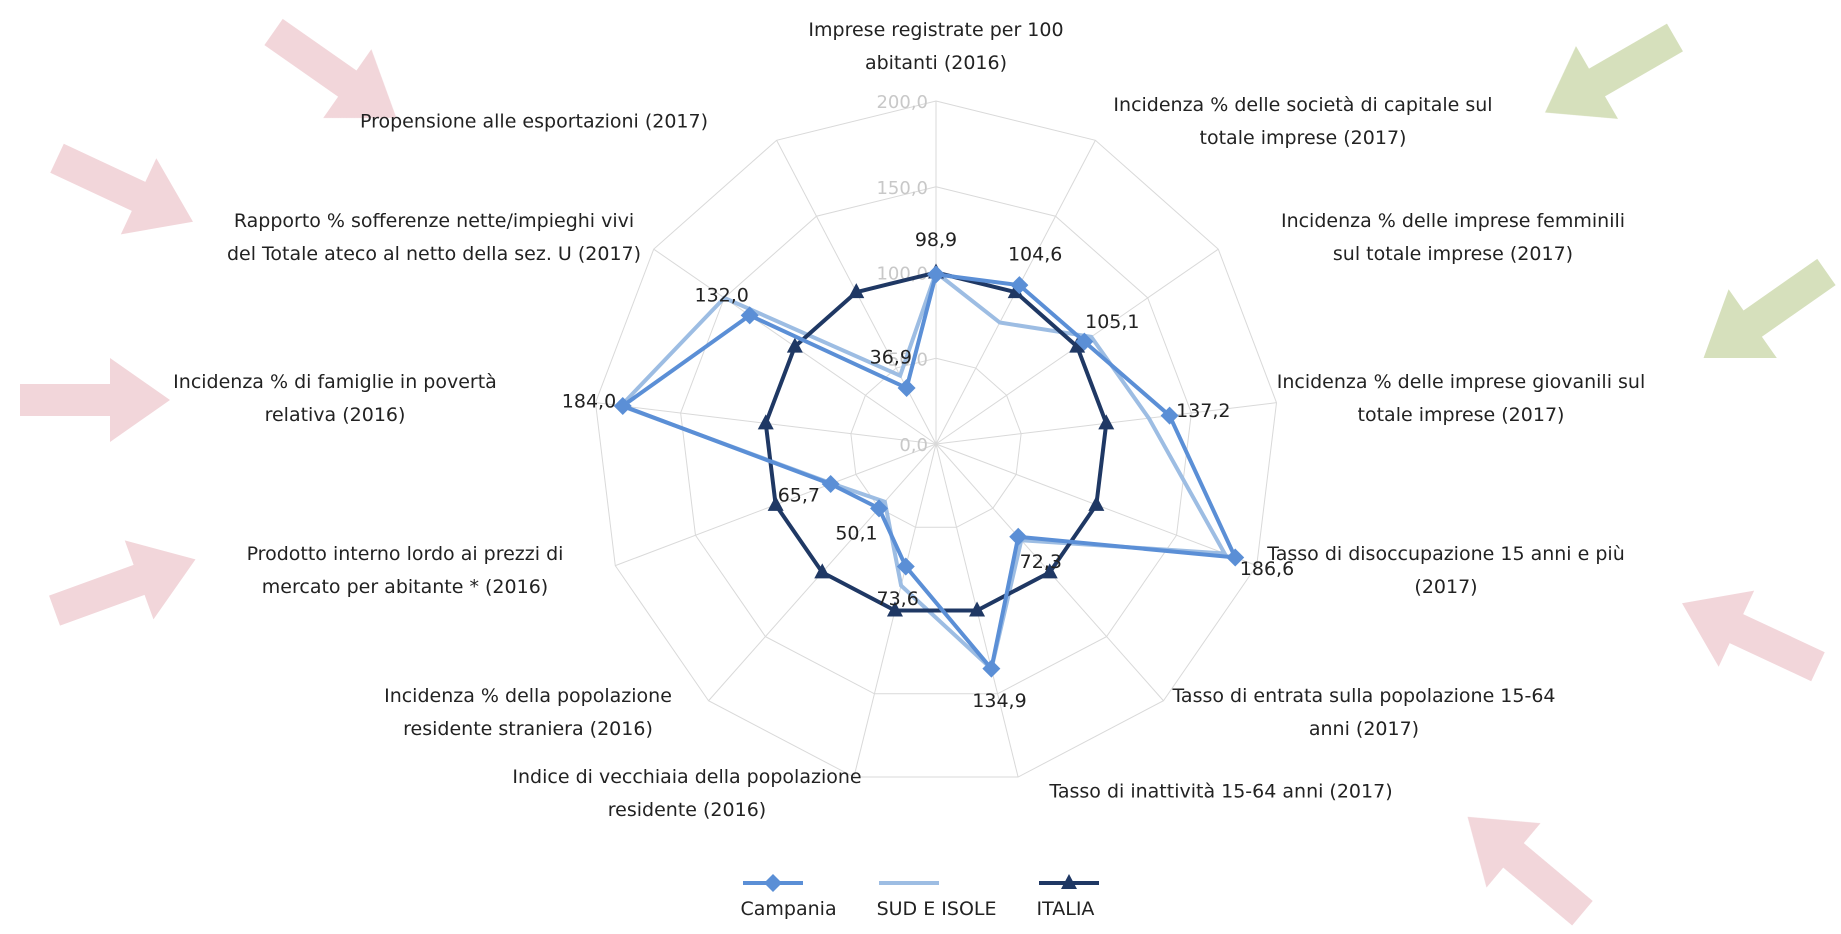 The image size is (1841, 934). I want to click on data-label: 105,1, so click(1112, 322).